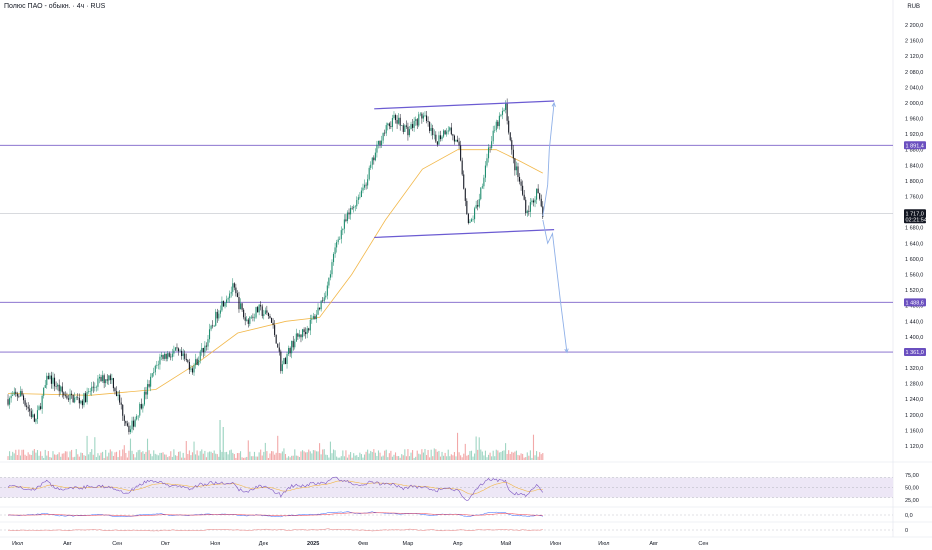  I want to click on y-tick-label: 1 960,0, so click(914, 120).